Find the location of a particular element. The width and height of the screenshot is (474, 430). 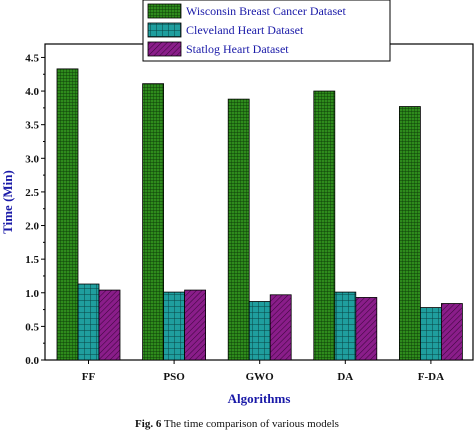

y-tick-label: 0.5 is located at coordinates (32, 327).